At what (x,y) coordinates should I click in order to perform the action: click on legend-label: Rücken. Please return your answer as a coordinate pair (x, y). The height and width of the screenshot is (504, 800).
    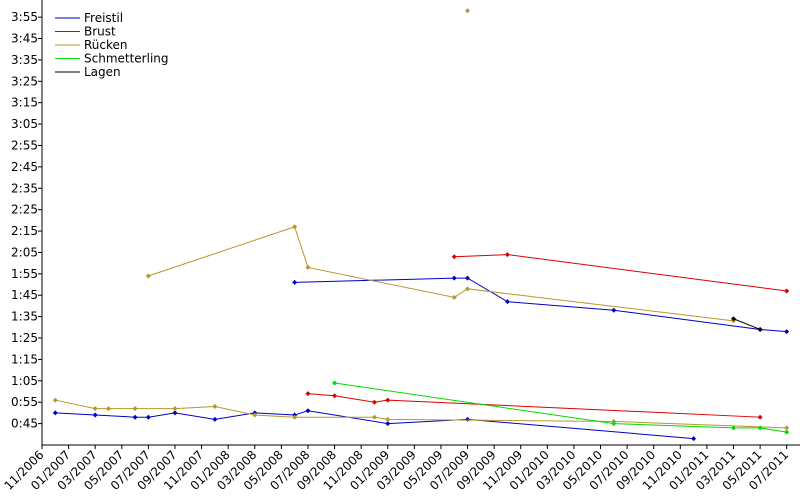
    Looking at the image, I should click on (106, 45).